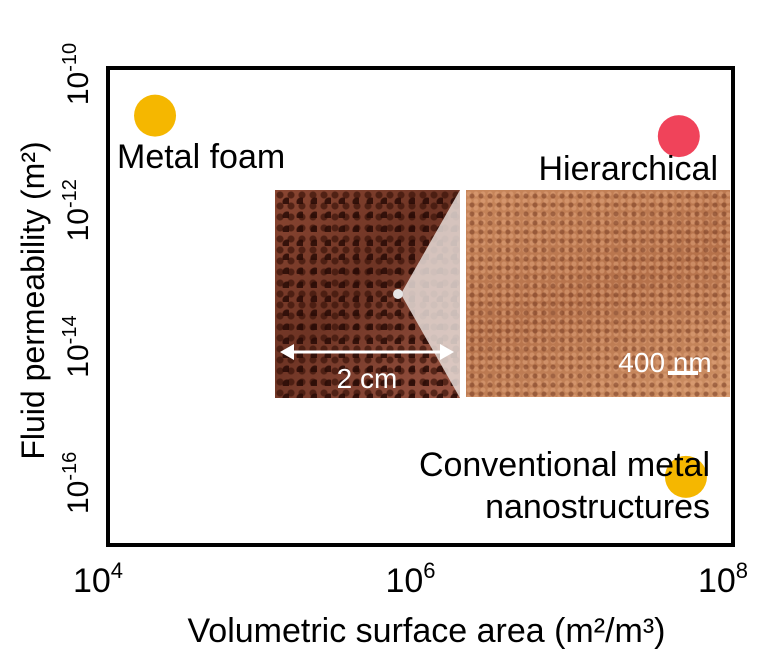  I want to click on y-axis-title: Fluid permeability (m²), so click(33, 300).